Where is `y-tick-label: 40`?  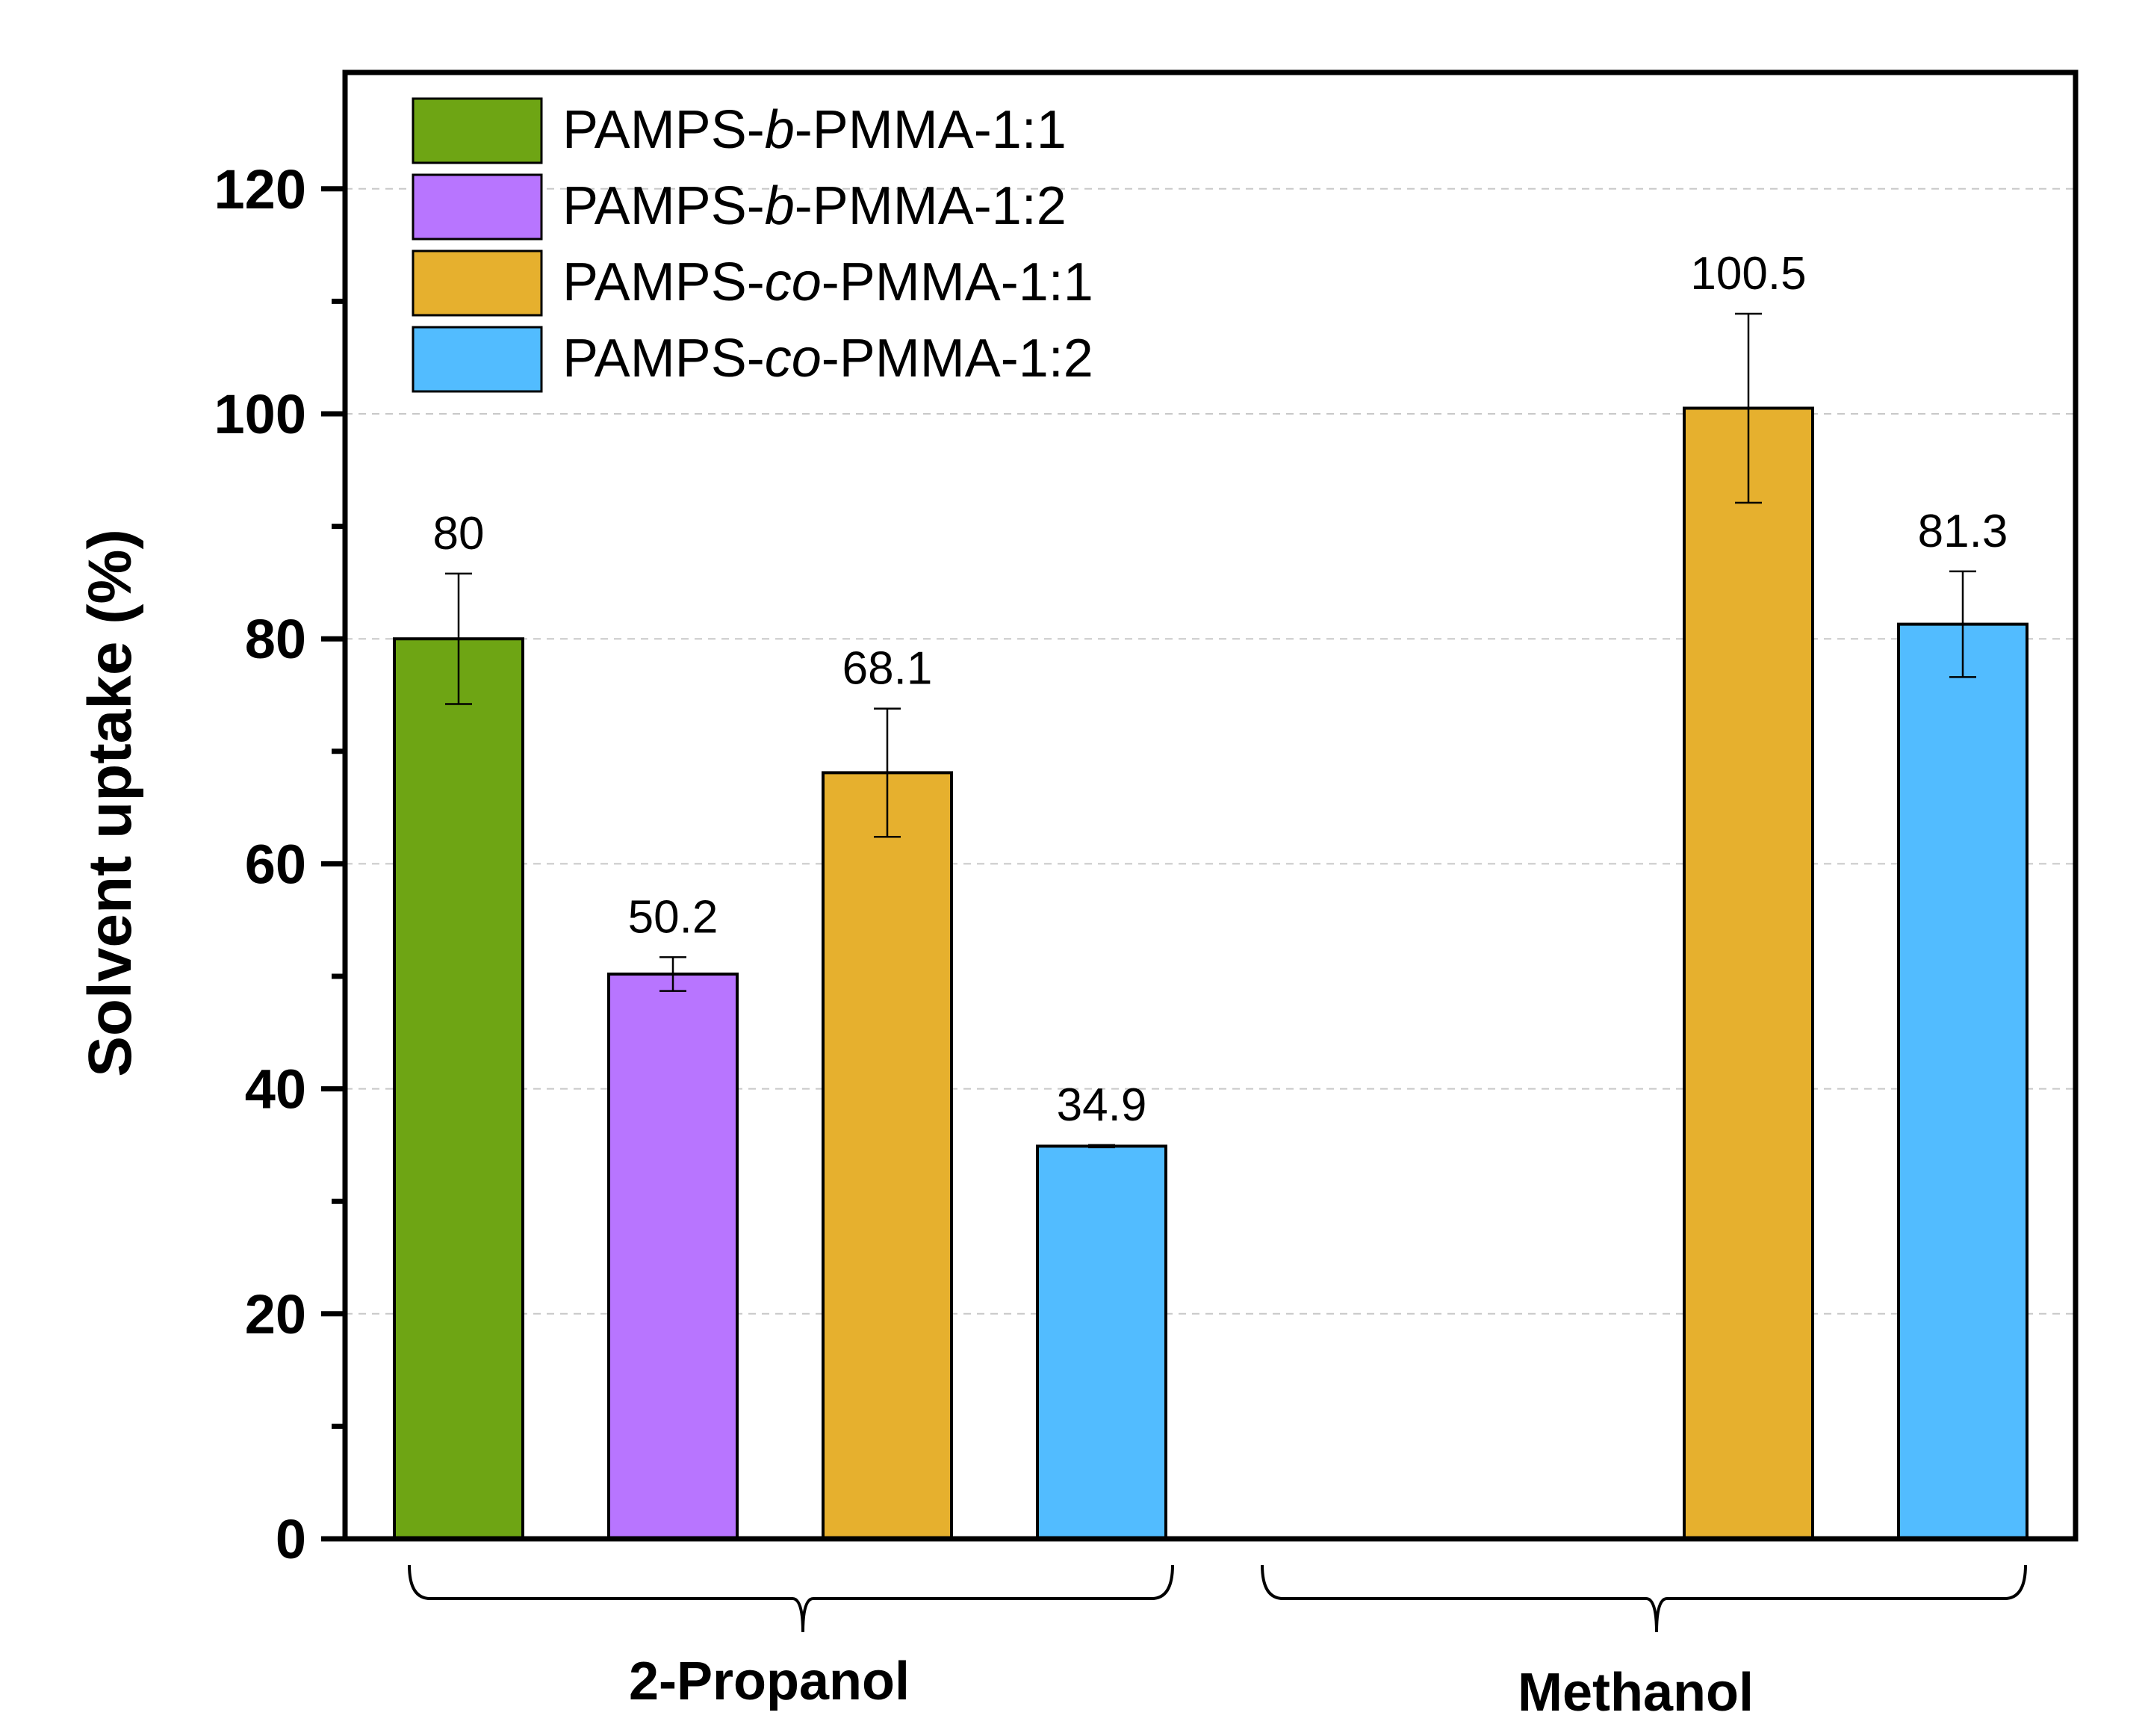 y-tick-label: 40 is located at coordinates (275, 1089).